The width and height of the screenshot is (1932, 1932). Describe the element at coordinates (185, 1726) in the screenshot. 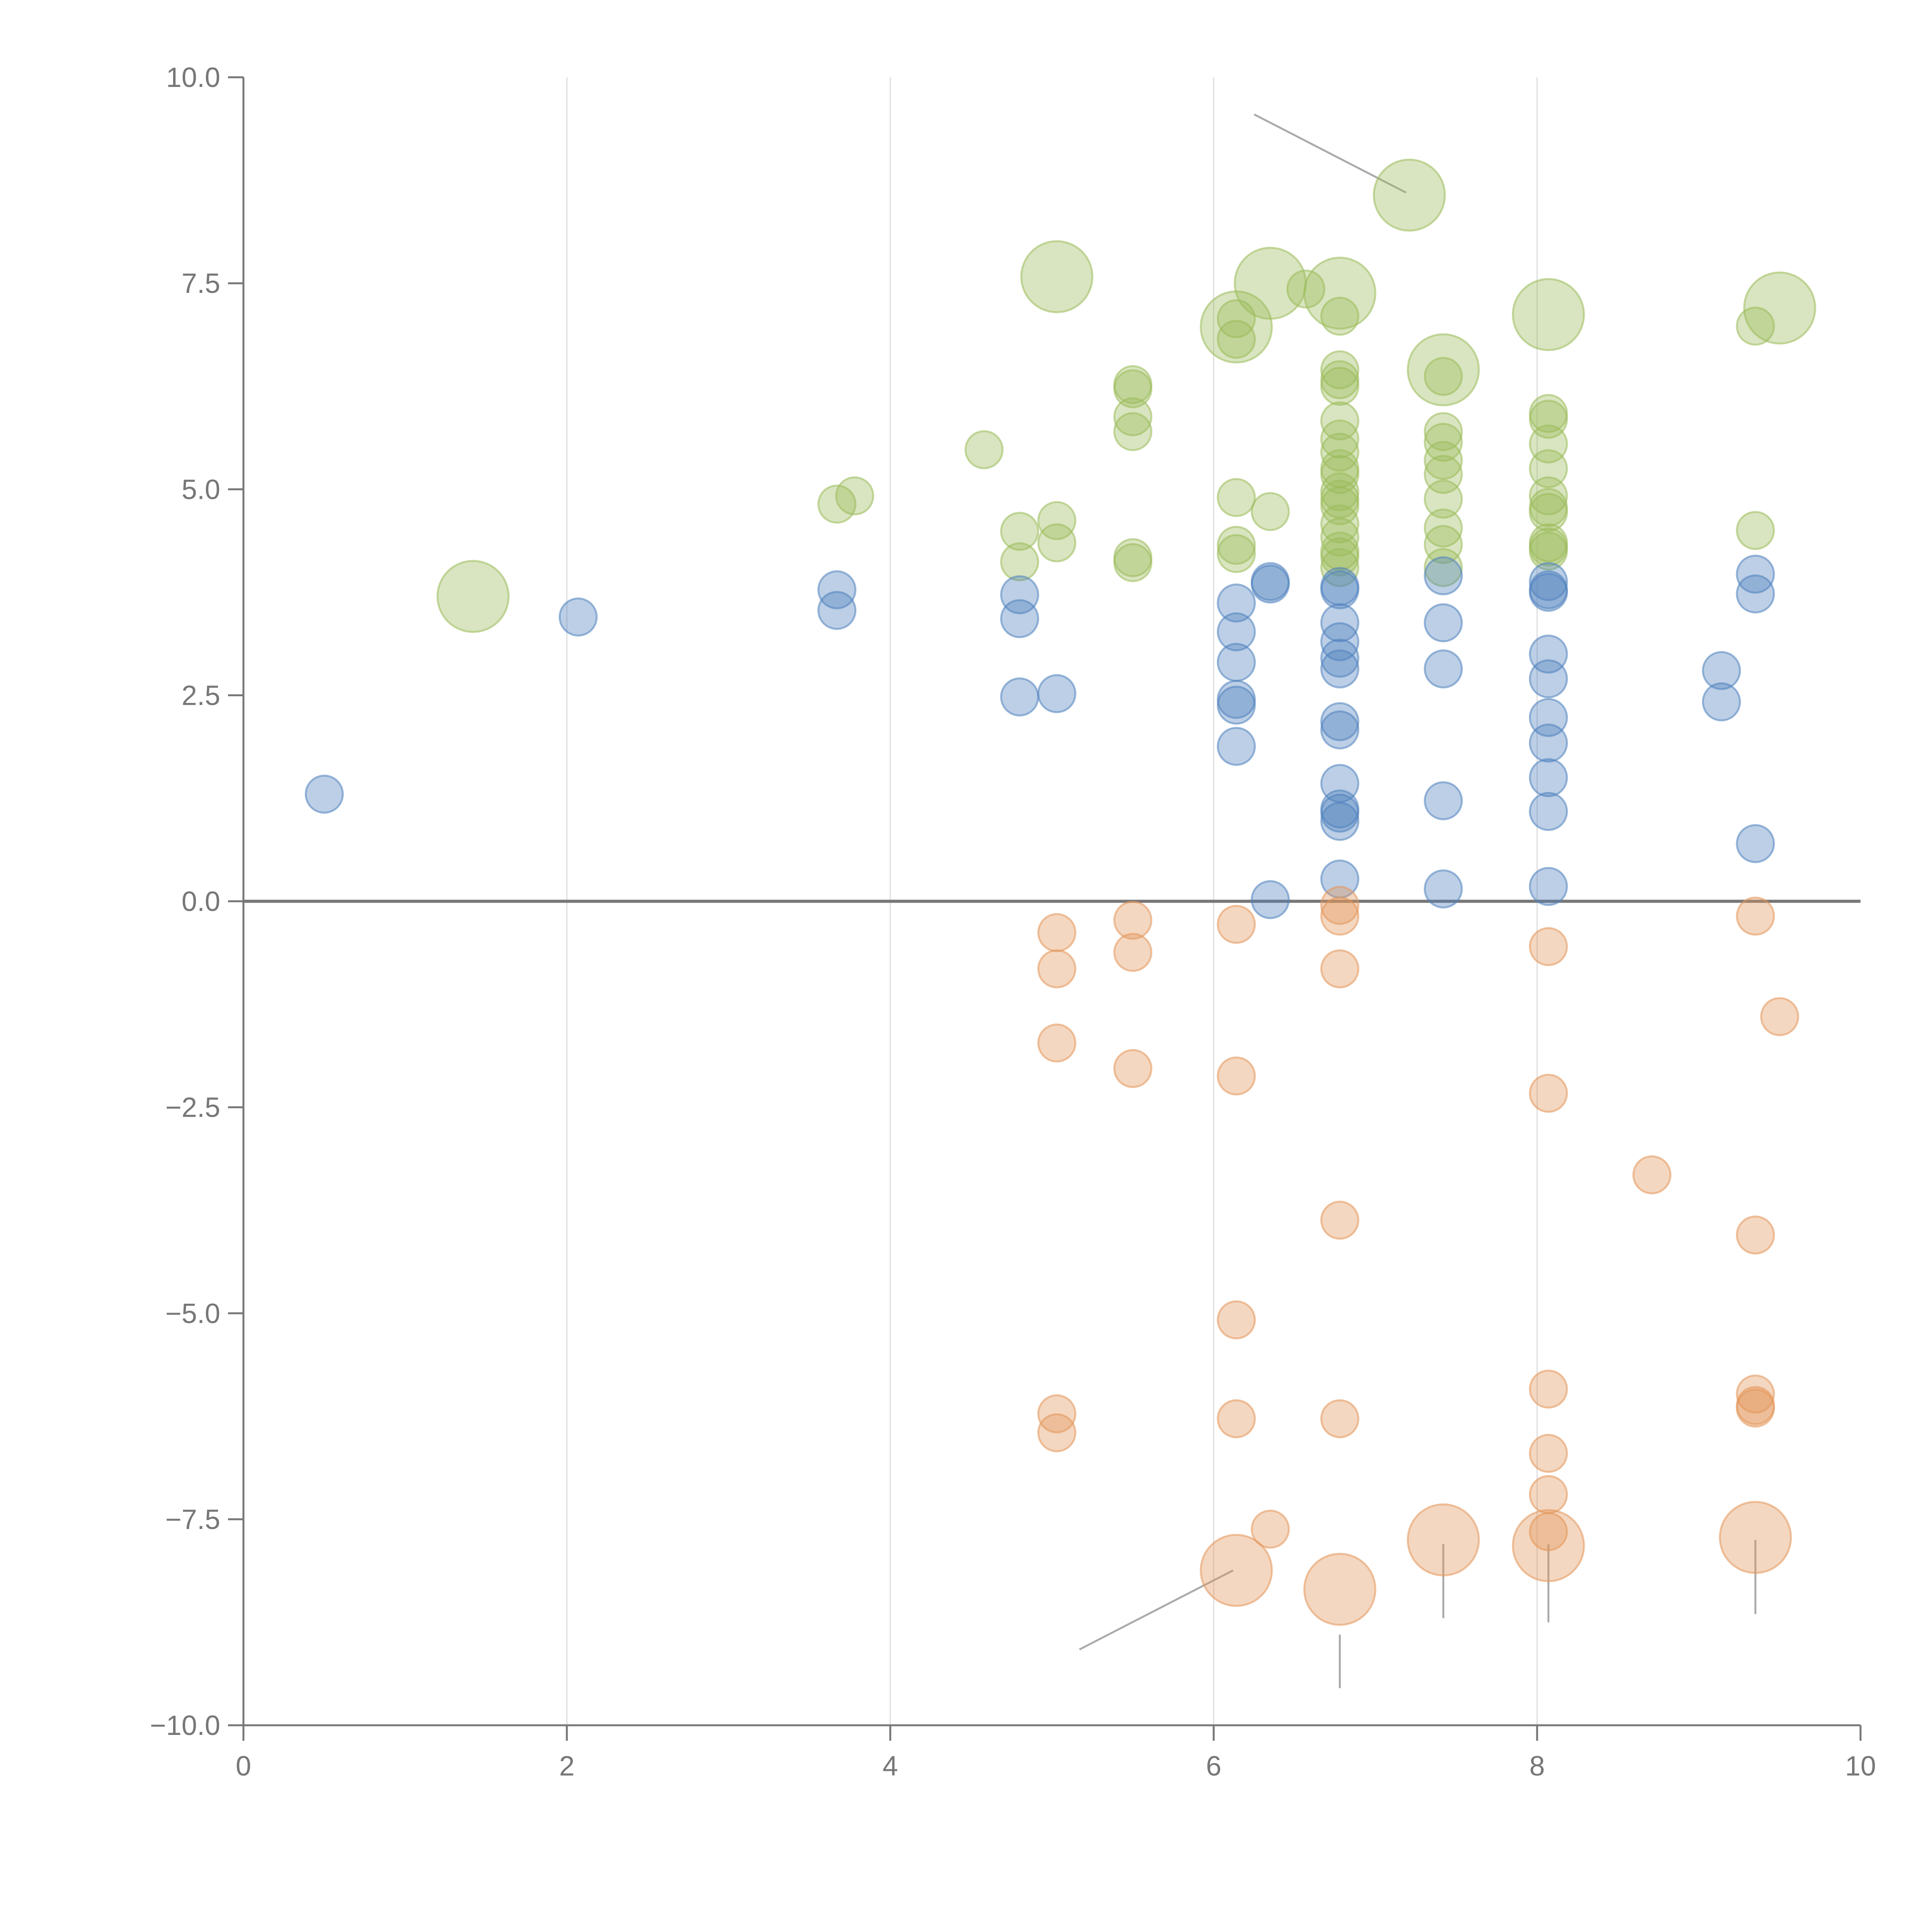

I see `y-tick-label-8: −10.0` at that location.